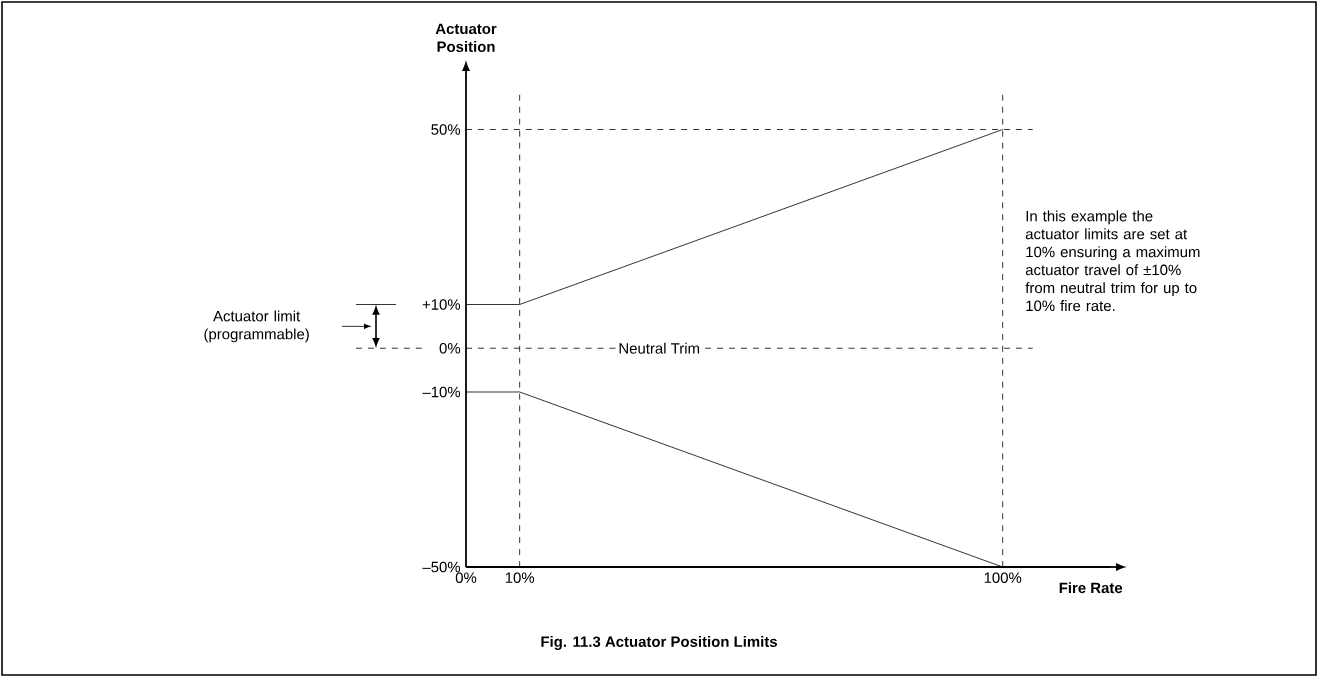  Describe the element at coordinates (446, 129) in the screenshot. I see `y-tick-label: 50%` at that location.